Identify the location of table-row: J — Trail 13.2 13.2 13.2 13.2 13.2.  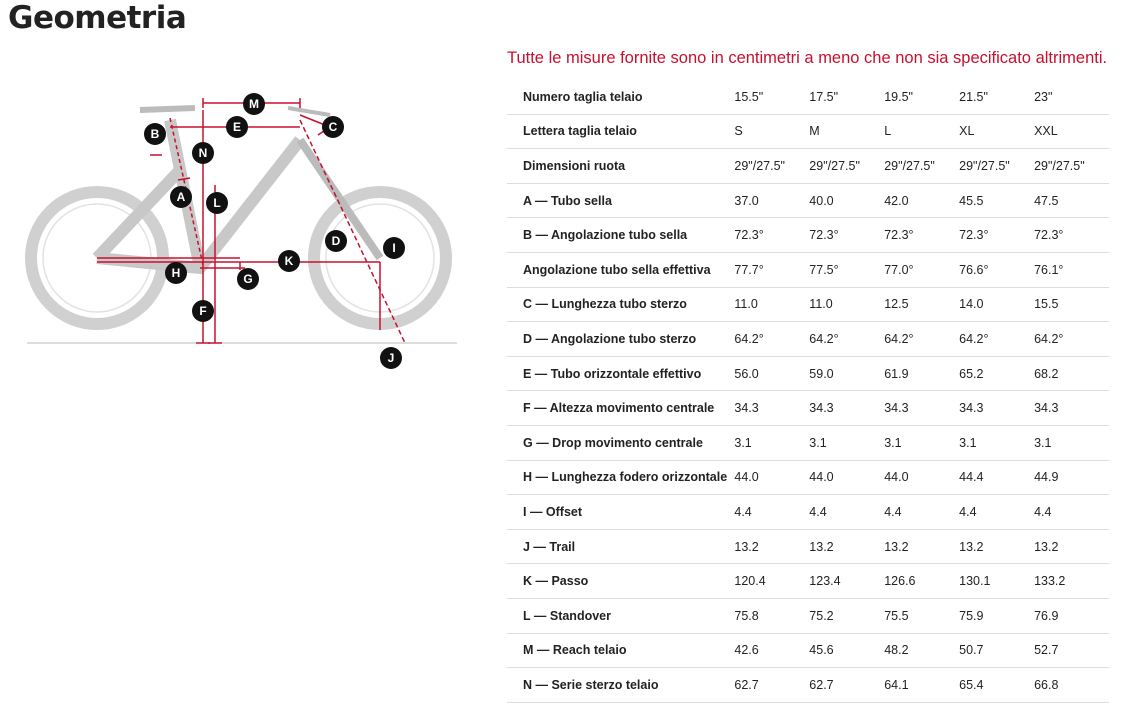
(808, 547).